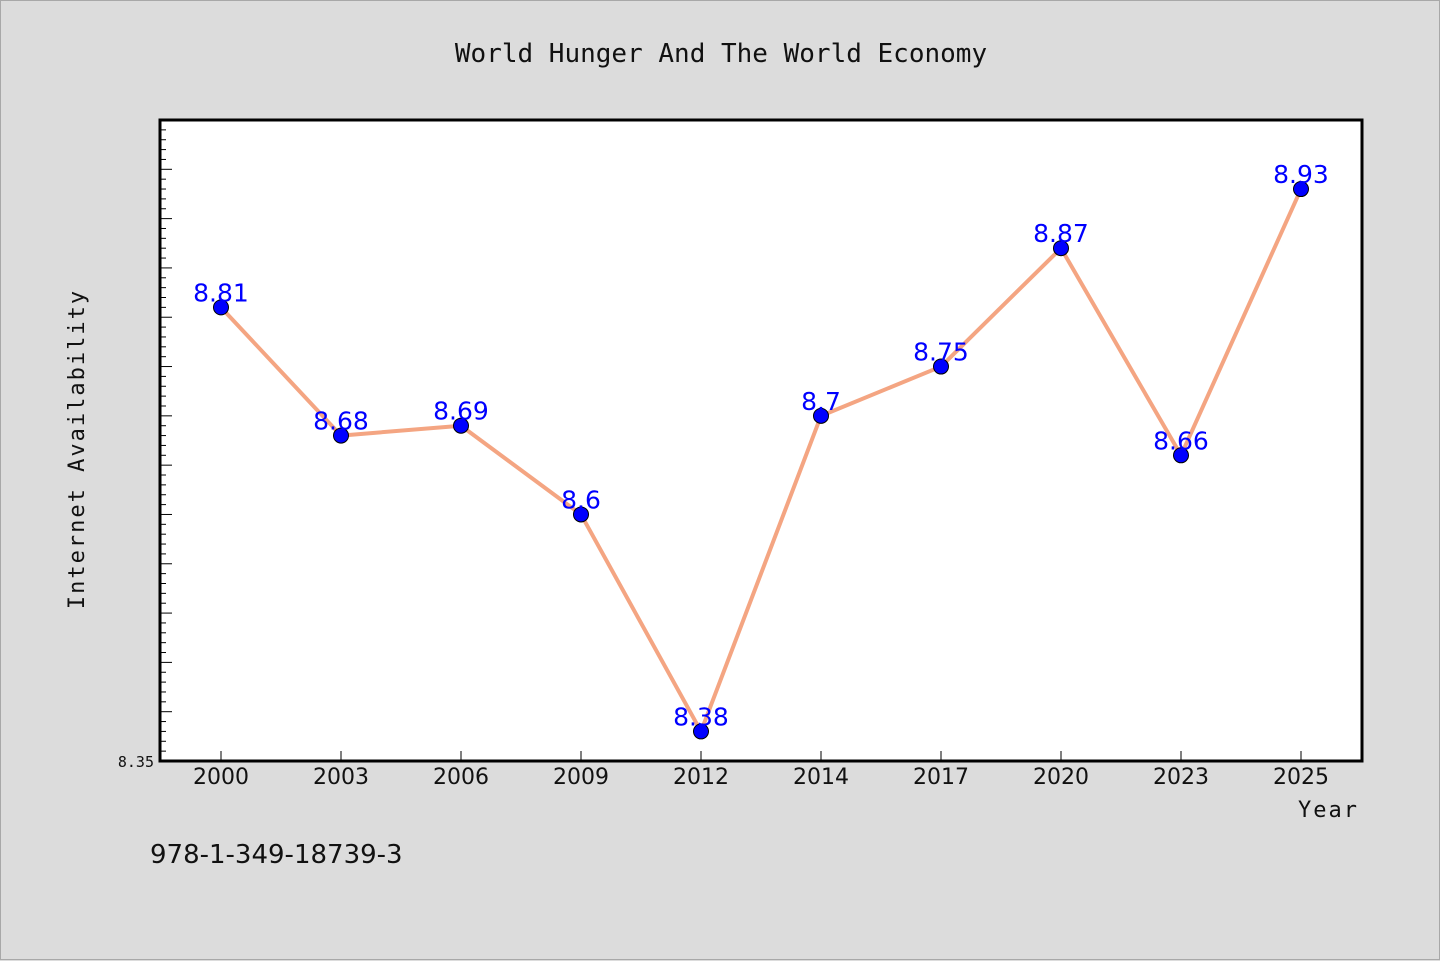 This screenshot has width=1440, height=961. What do you see at coordinates (221, 777) in the screenshot?
I see `x-tick-label: 2000` at bounding box center [221, 777].